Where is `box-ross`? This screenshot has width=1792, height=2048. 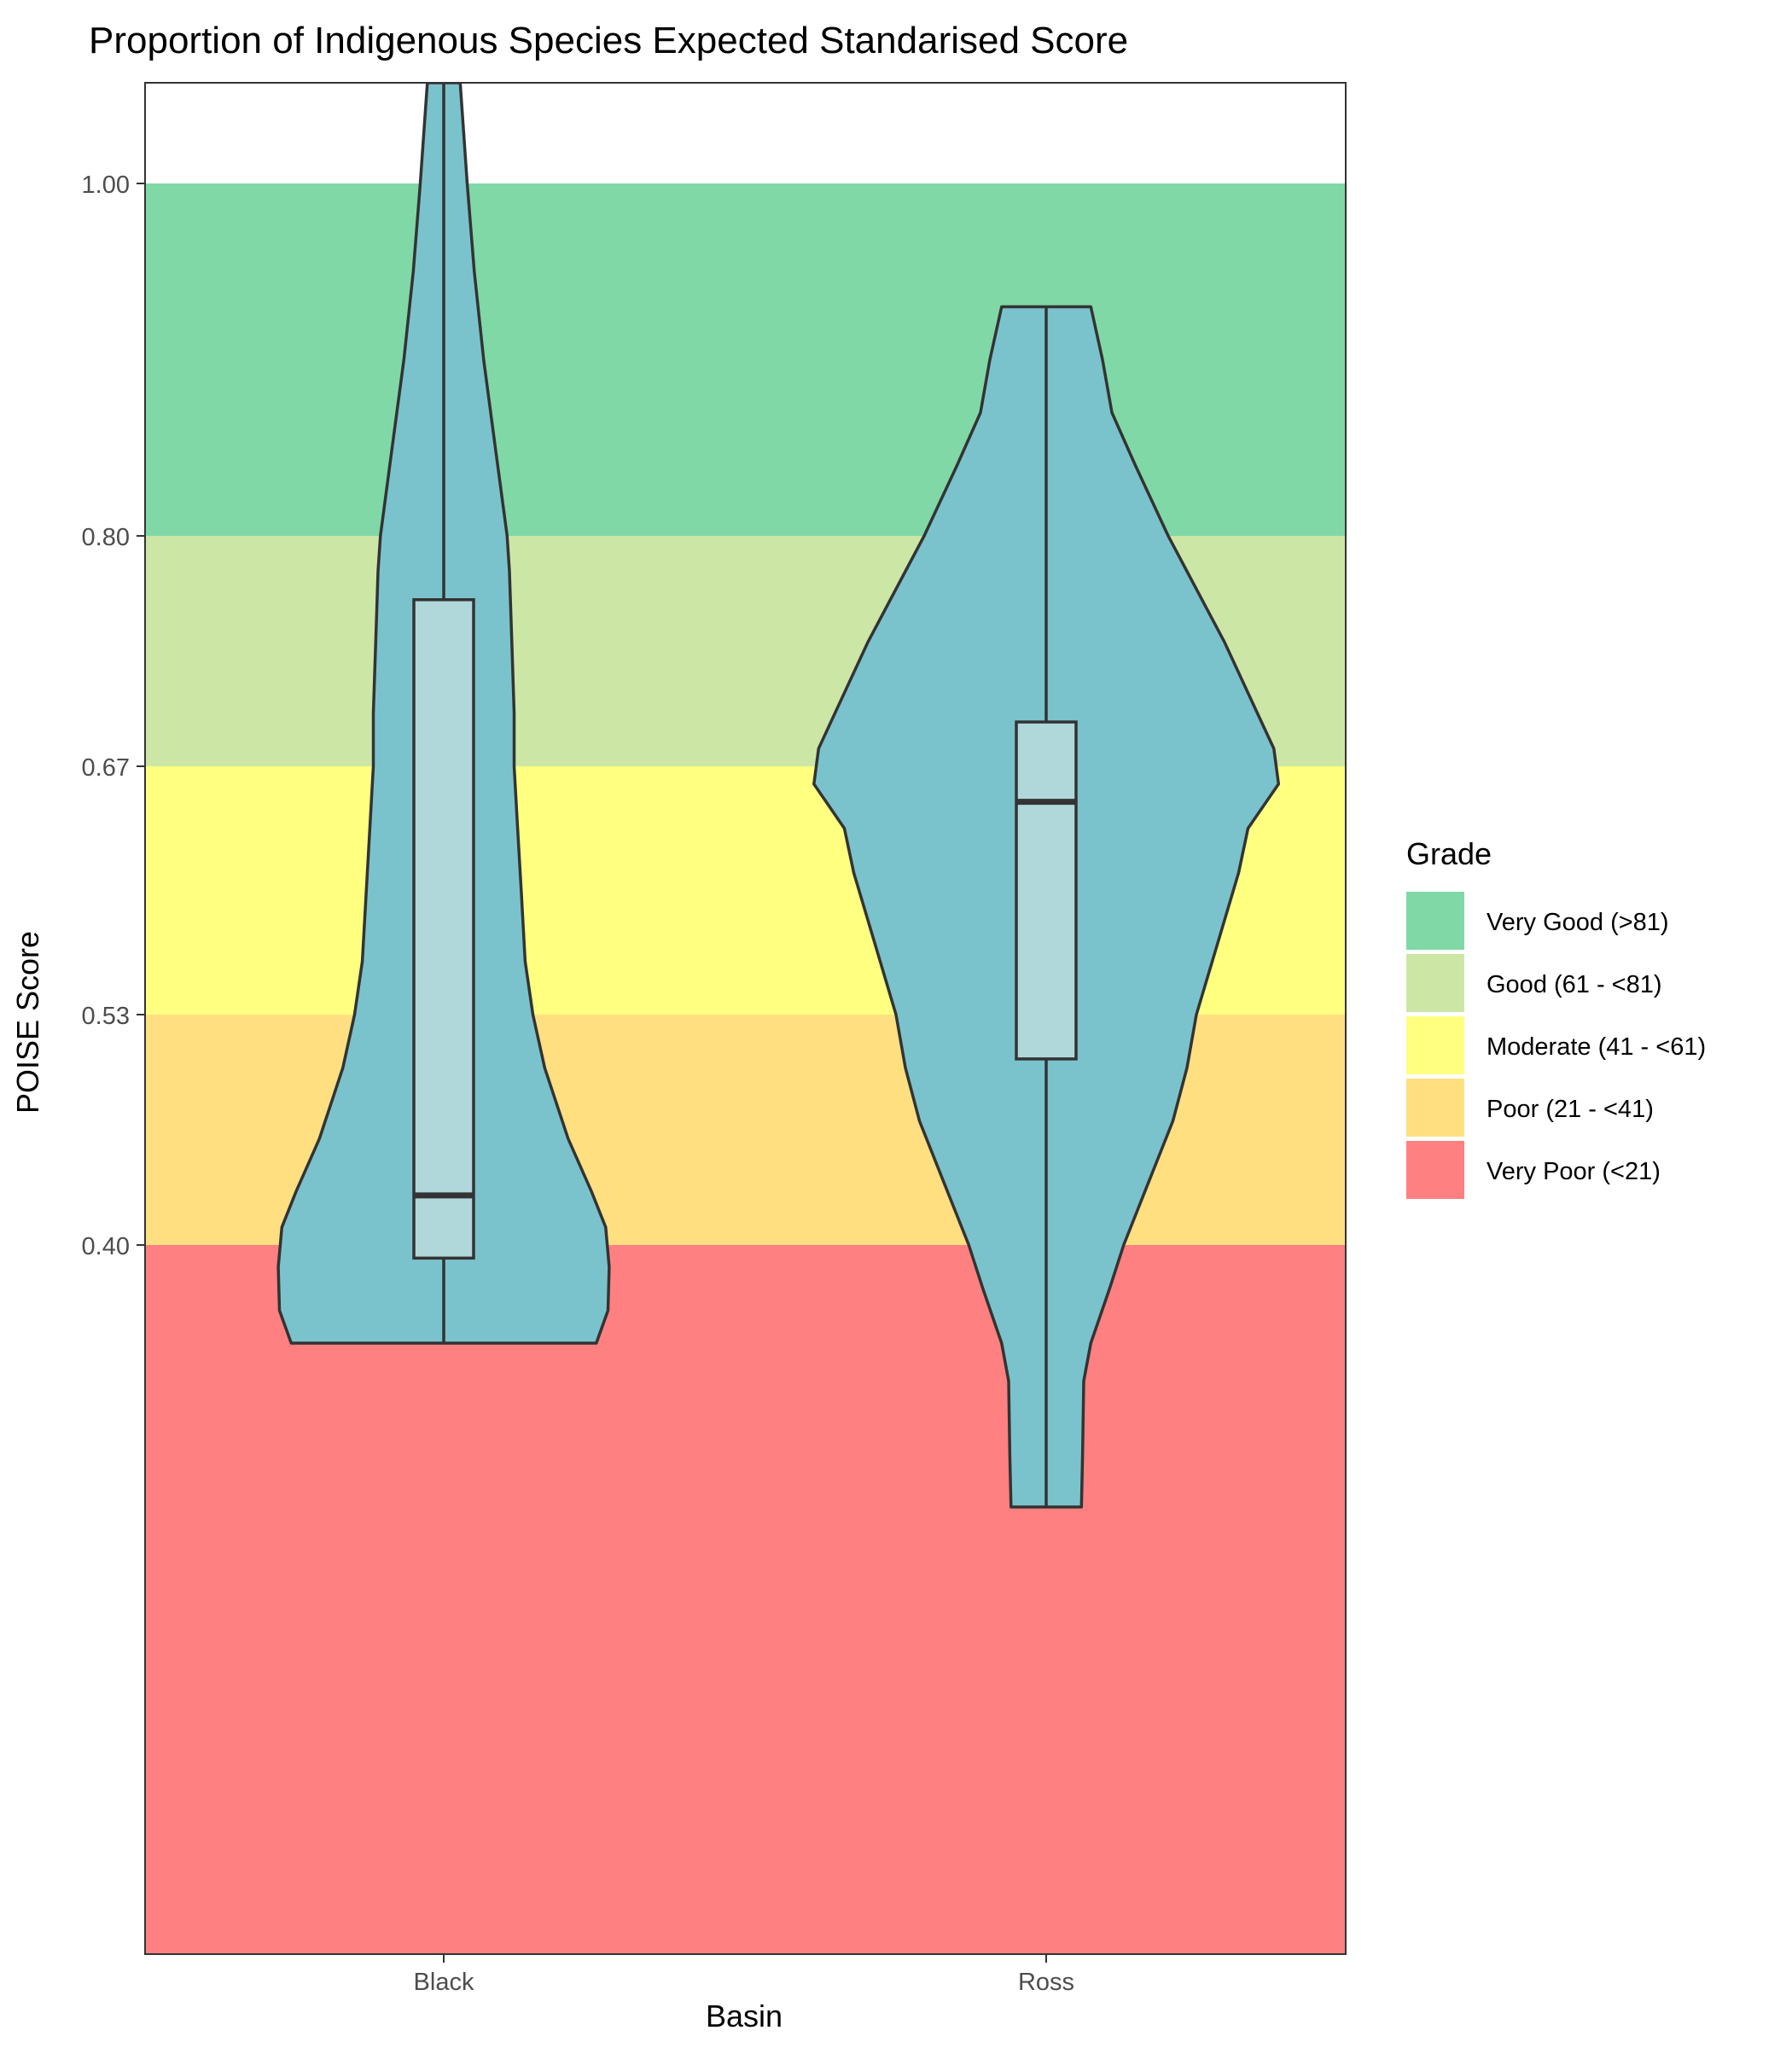
box-ross is located at coordinates (1046, 891).